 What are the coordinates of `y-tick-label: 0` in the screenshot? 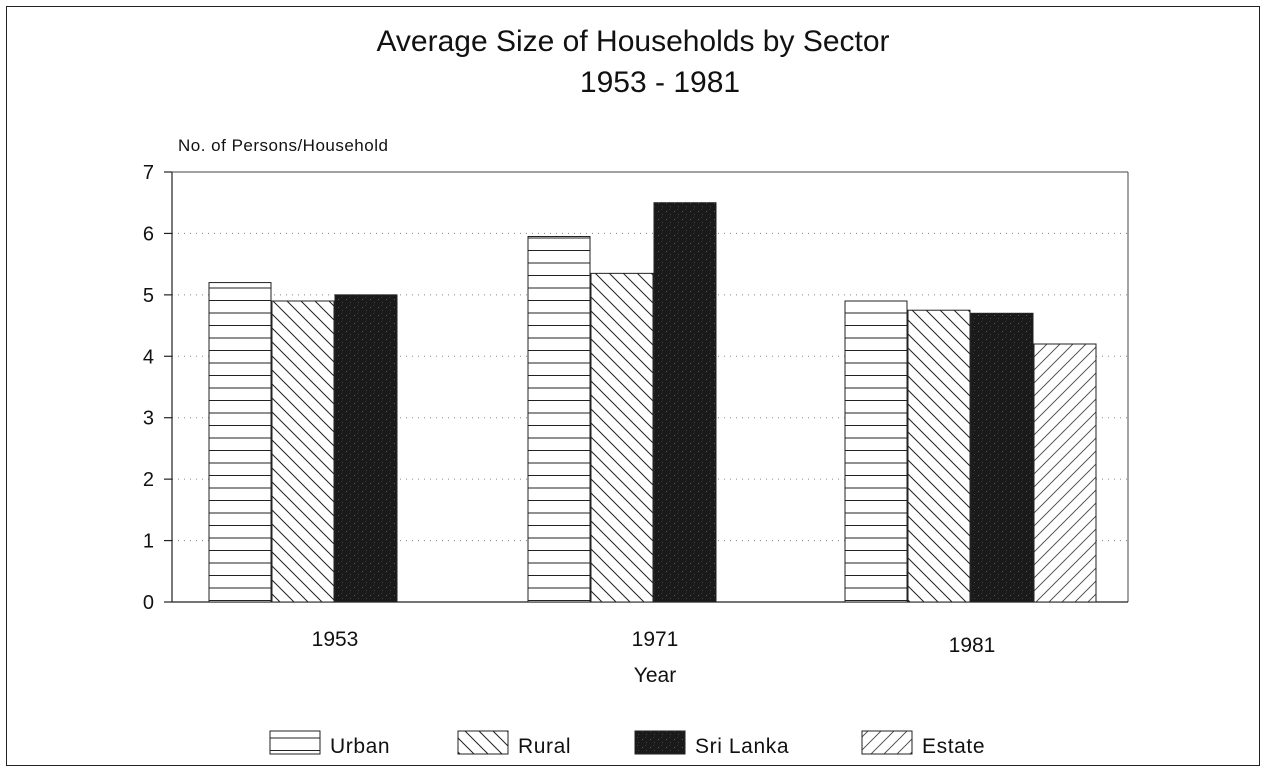 It's located at (148, 603).